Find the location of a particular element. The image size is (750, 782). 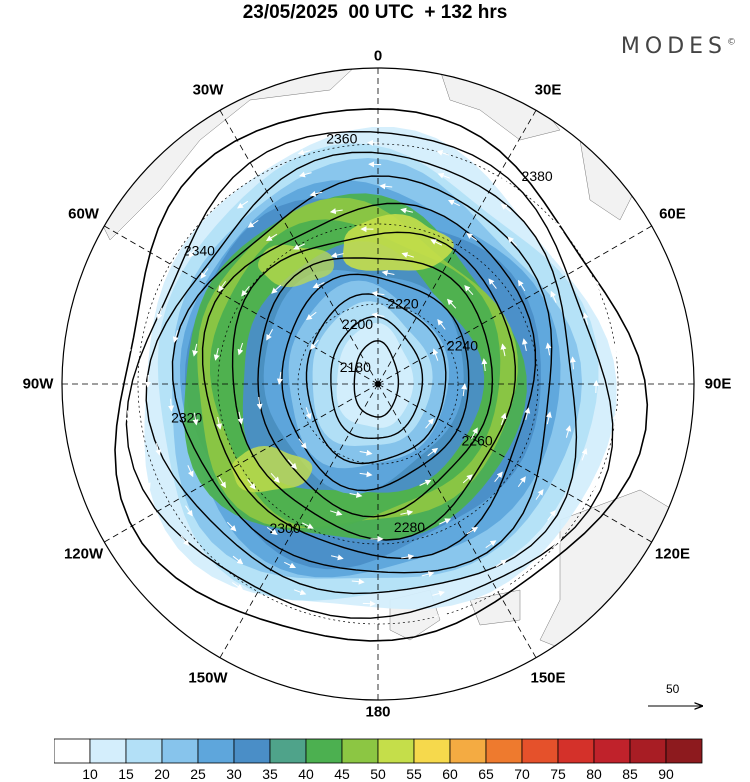

colorbar is located at coordinates (378, 751).